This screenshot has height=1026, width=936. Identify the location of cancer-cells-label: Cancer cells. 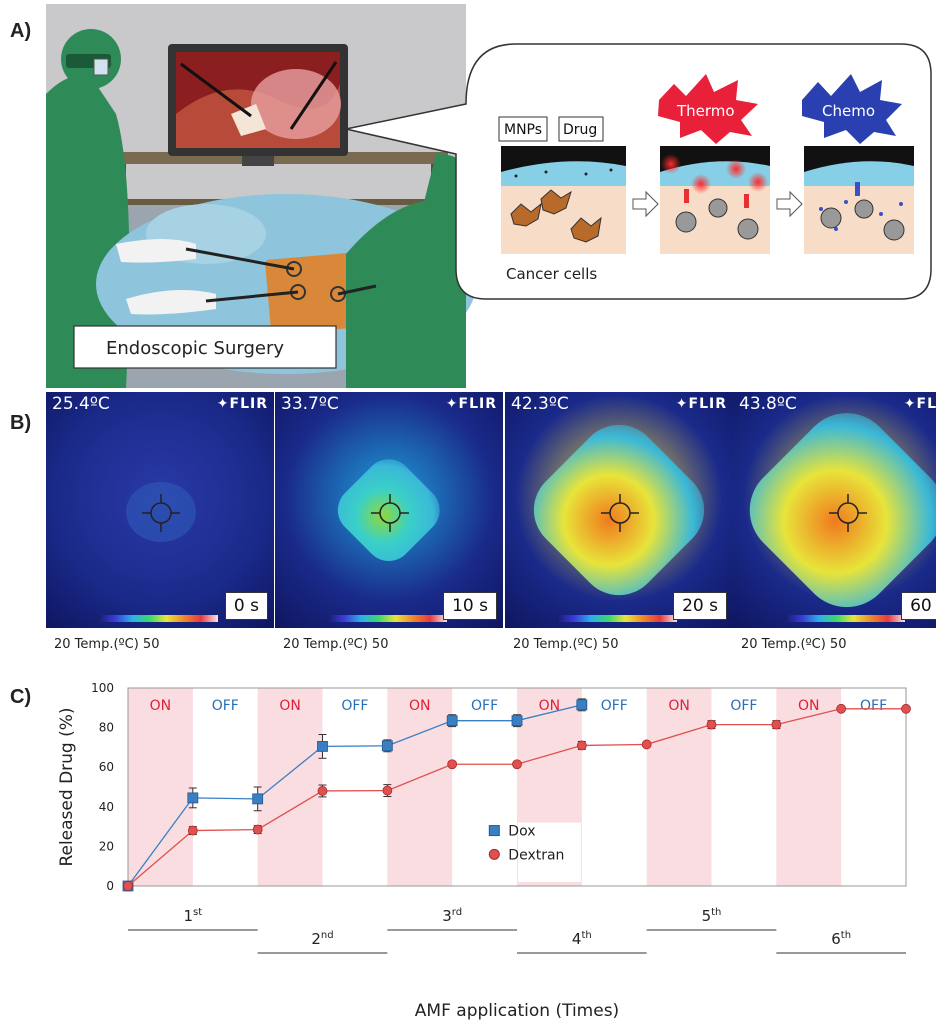
(551, 274).